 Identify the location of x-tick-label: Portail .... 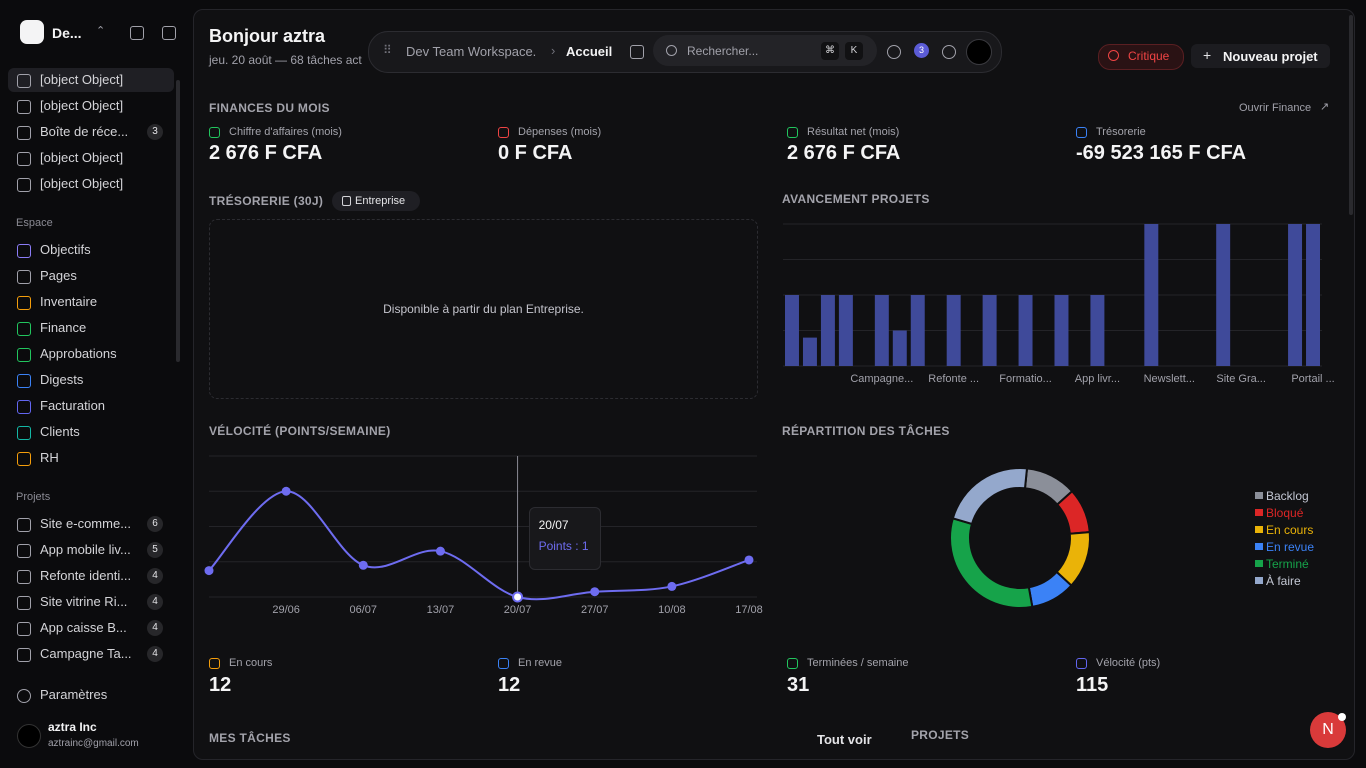
(1312, 379).